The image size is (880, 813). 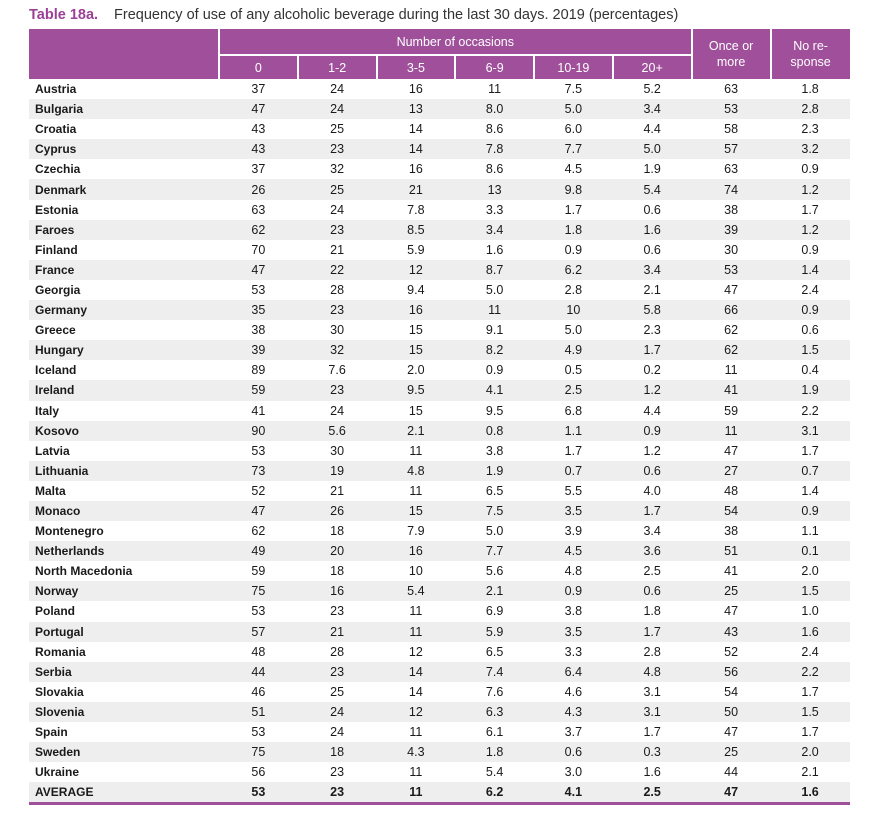 I want to click on col-header-3-5: 3-5, so click(x=415, y=67).